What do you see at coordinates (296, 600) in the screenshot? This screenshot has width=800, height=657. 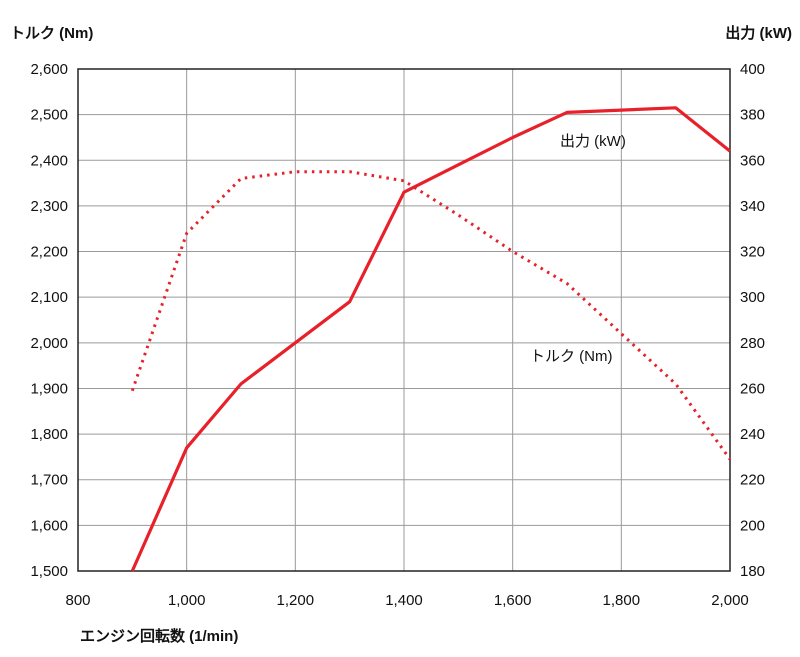 I see `x-tick-label: 1,200` at bounding box center [296, 600].